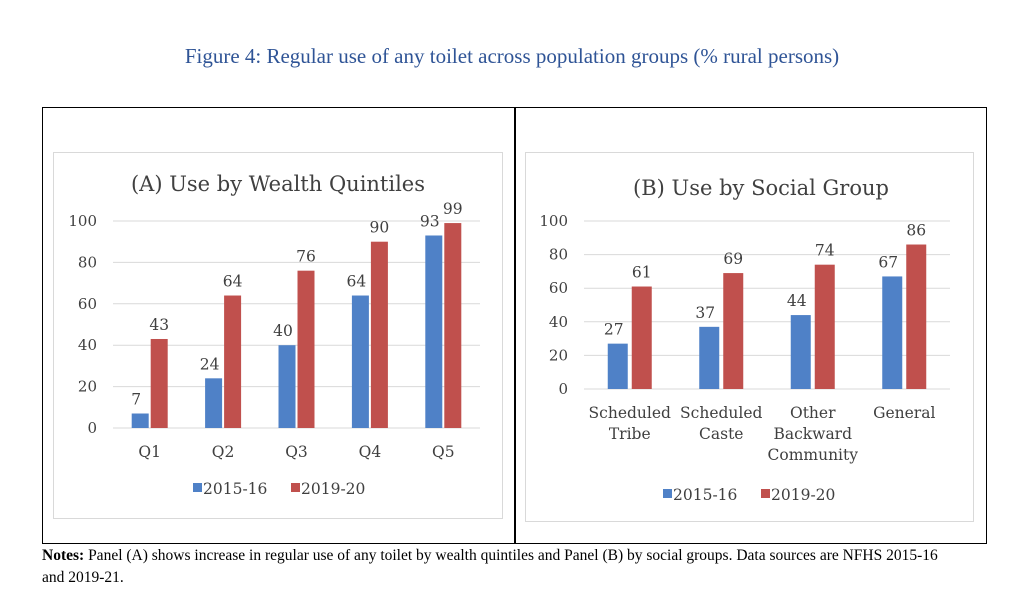 The height and width of the screenshot is (604, 1024). I want to click on chart-b-category-label: Community, so click(813, 455).